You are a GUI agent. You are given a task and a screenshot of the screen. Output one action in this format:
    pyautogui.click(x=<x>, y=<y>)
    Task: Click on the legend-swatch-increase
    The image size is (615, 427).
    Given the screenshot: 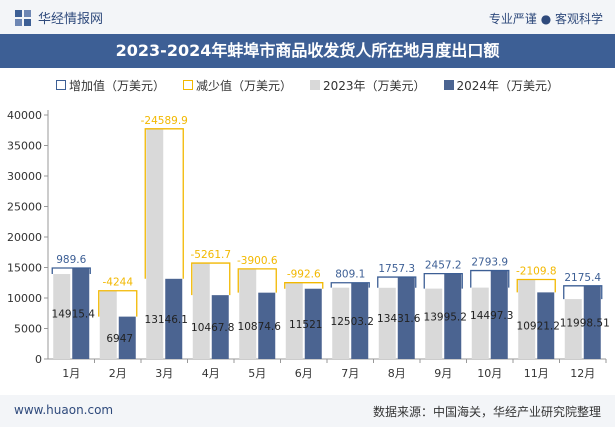 What is the action you would take?
    pyautogui.click(x=60, y=85)
    